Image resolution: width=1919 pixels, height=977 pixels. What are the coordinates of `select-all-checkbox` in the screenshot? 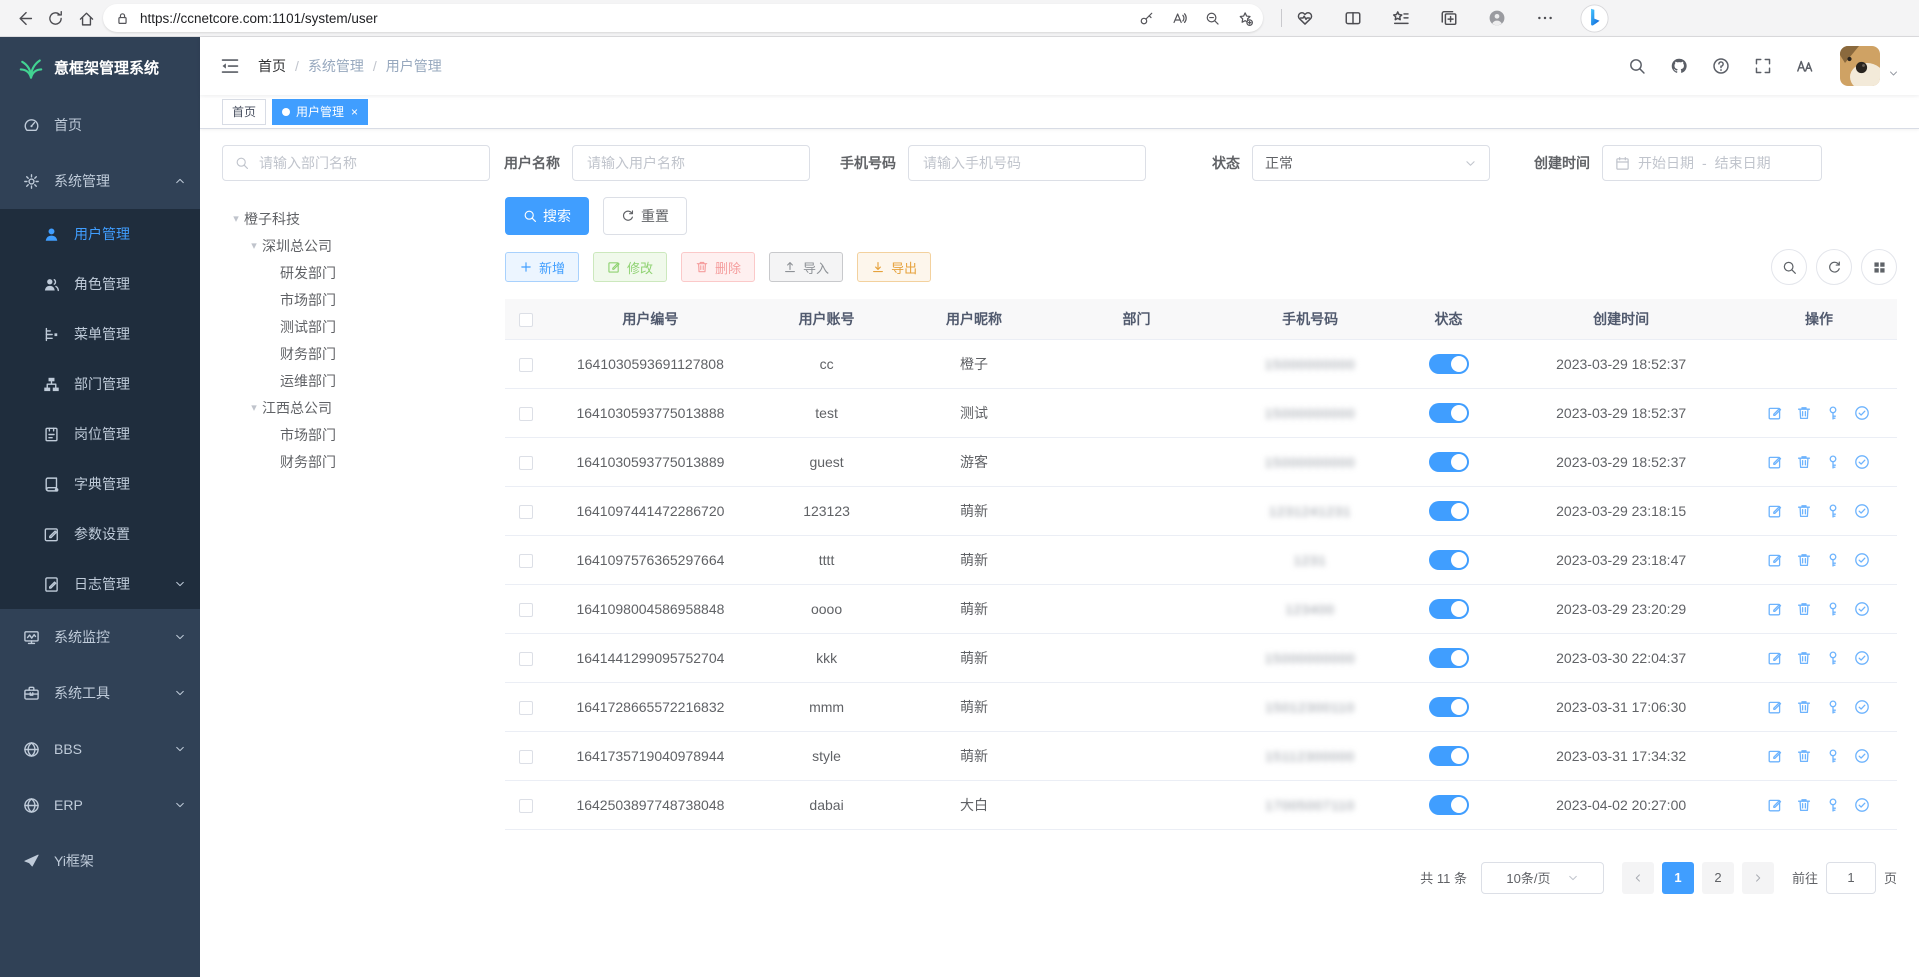 It's located at (526, 319).